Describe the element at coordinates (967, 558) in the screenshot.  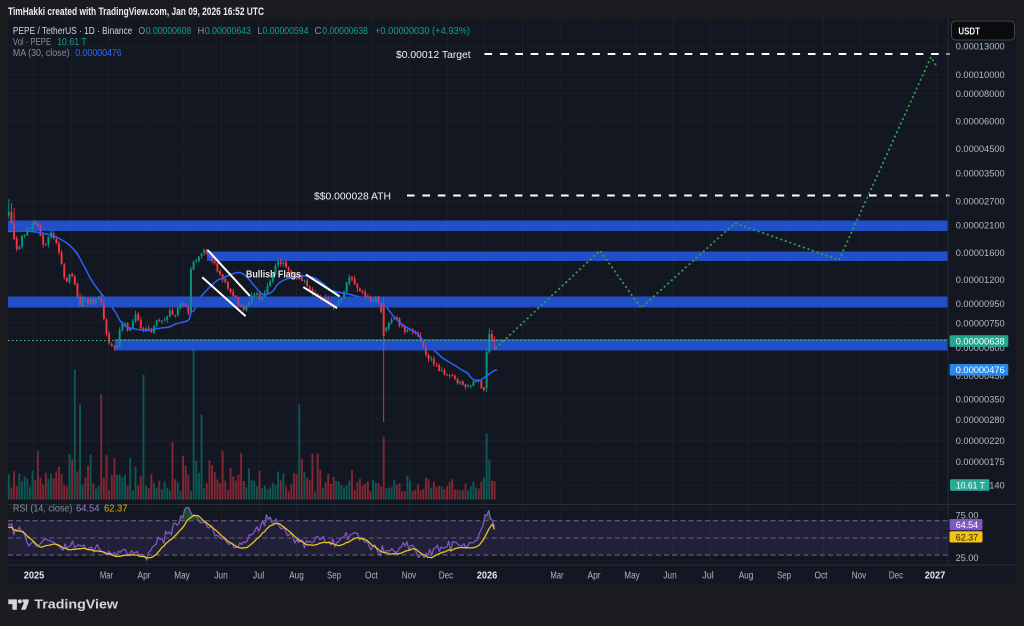
I see `svg-text: 25.00` at that location.